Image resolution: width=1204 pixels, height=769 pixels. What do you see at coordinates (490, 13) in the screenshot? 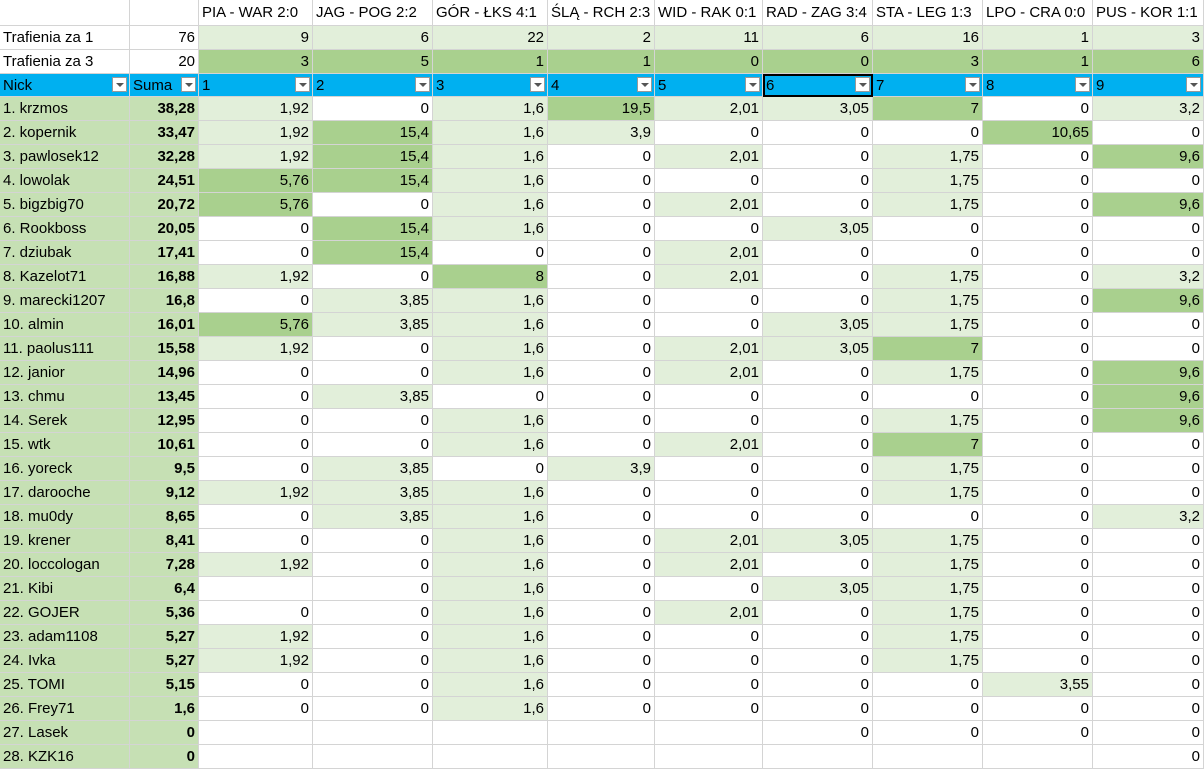
I see `match-header: GÓR - ŁKS 4:1` at bounding box center [490, 13].